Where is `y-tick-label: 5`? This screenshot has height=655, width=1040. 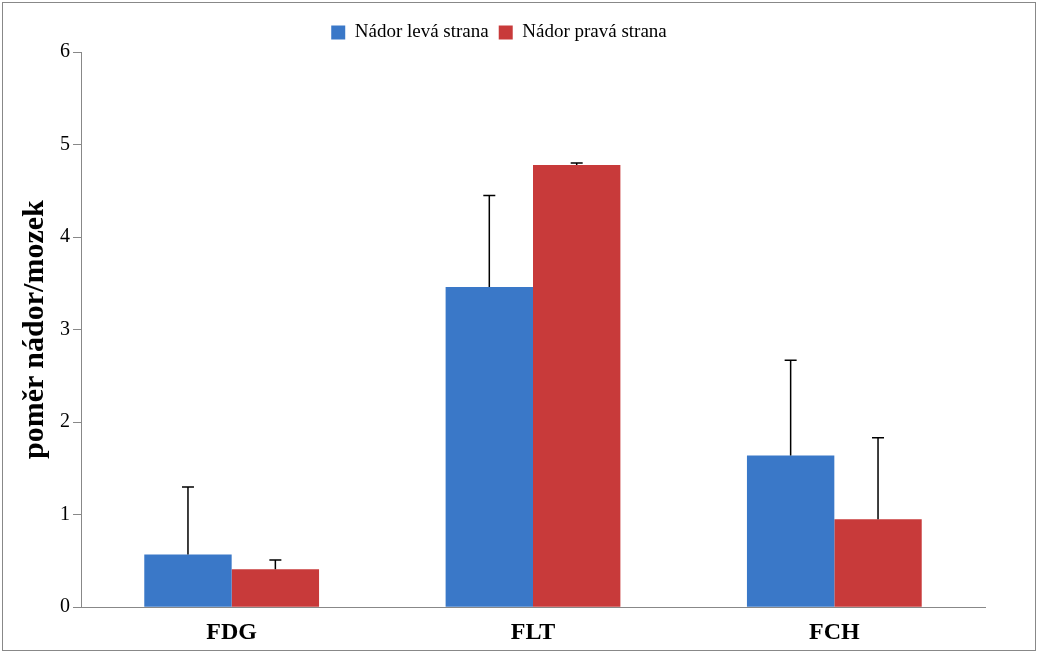 y-tick-label: 5 is located at coordinates (65, 142).